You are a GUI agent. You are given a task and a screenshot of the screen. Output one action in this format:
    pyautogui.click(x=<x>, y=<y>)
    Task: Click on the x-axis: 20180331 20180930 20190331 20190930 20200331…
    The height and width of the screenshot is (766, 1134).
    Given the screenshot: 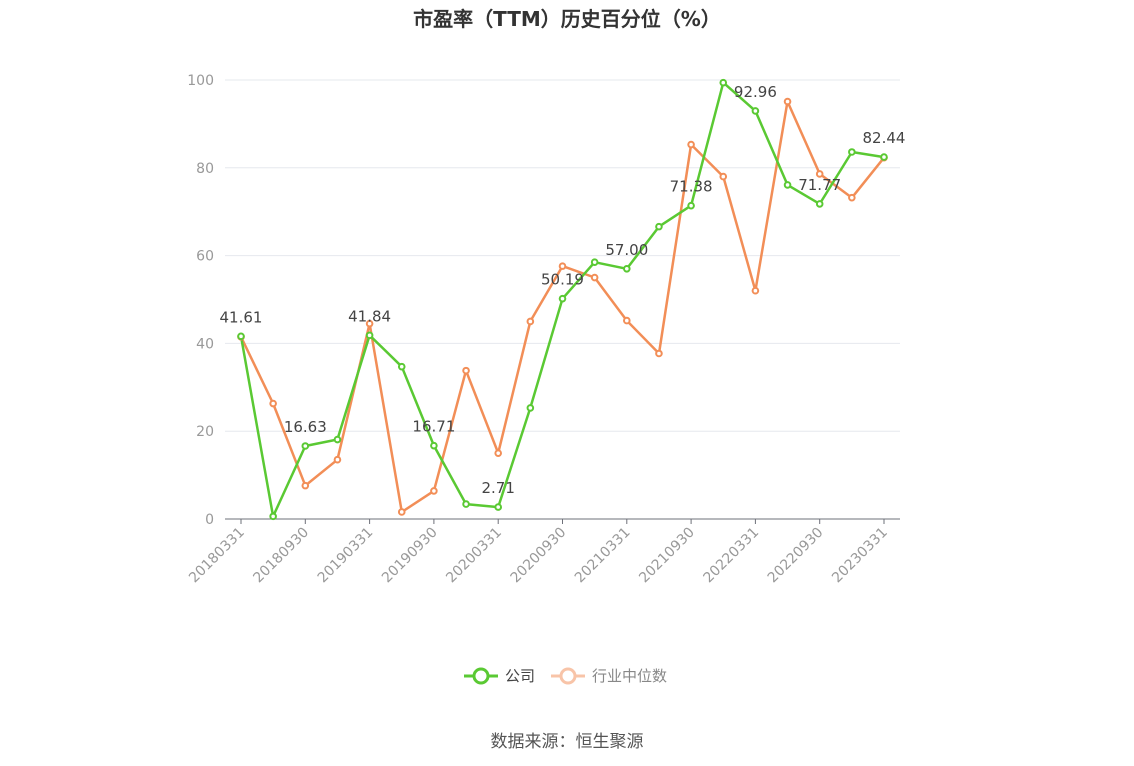 What is the action you would take?
    pyautogui.click(x=543, y=552)
    